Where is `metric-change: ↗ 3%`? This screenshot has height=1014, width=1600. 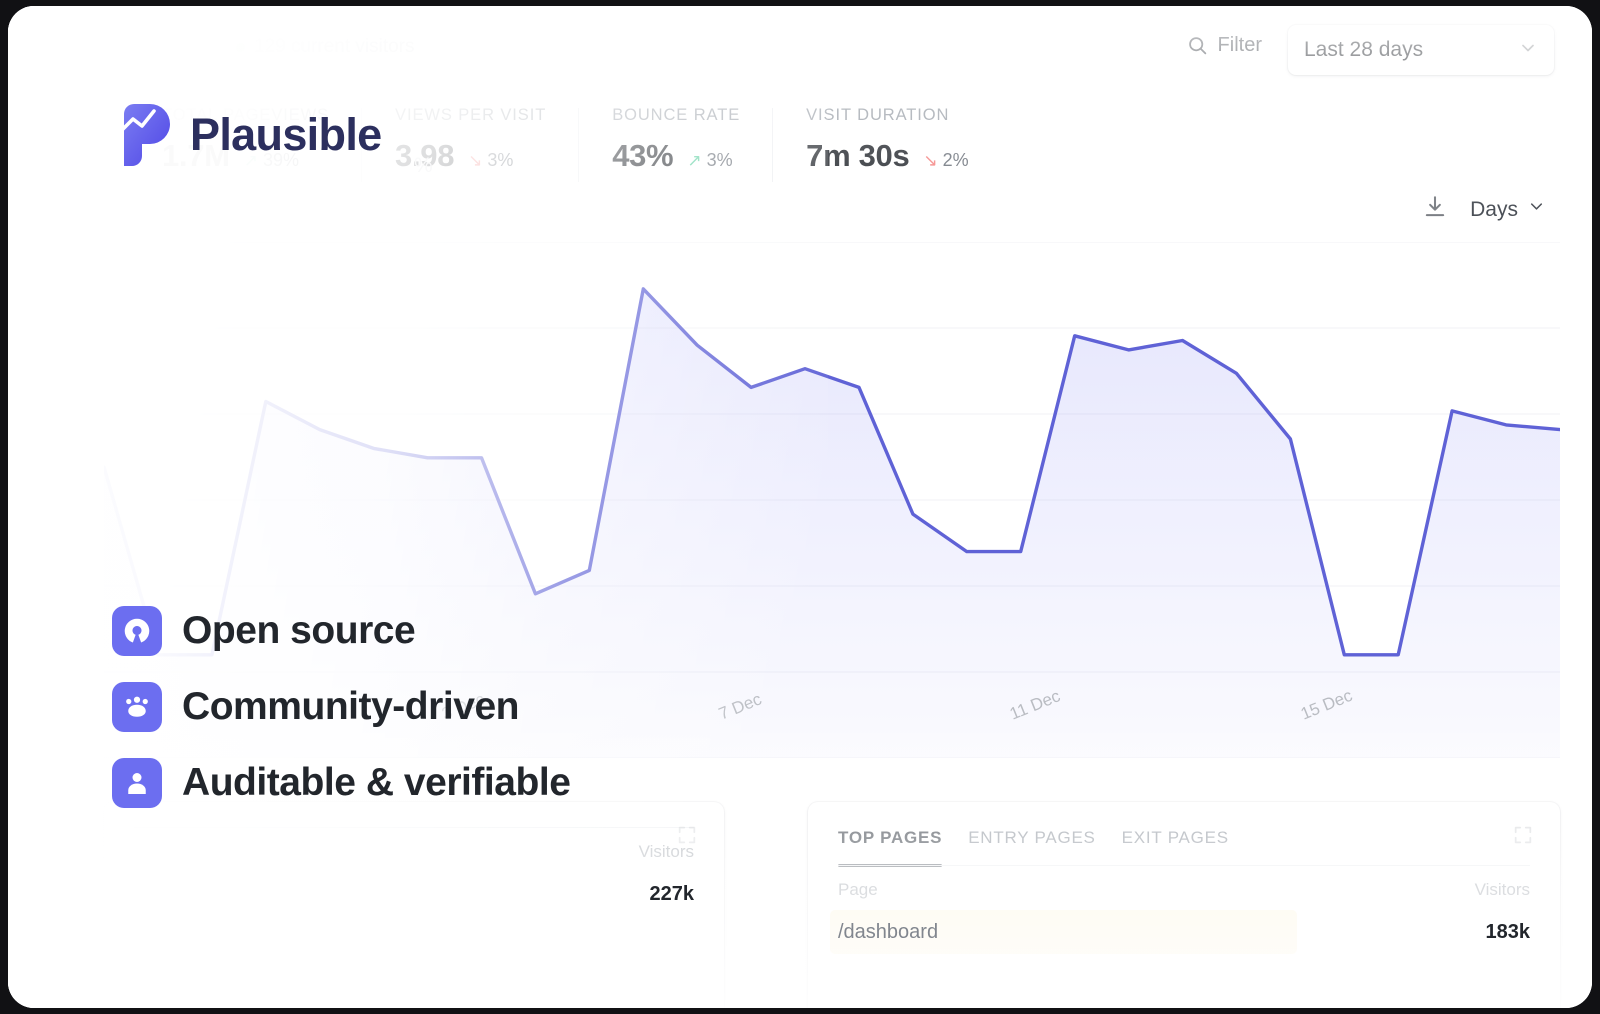
metric-change: ↗ 3% is located at coordinates (709, 160).